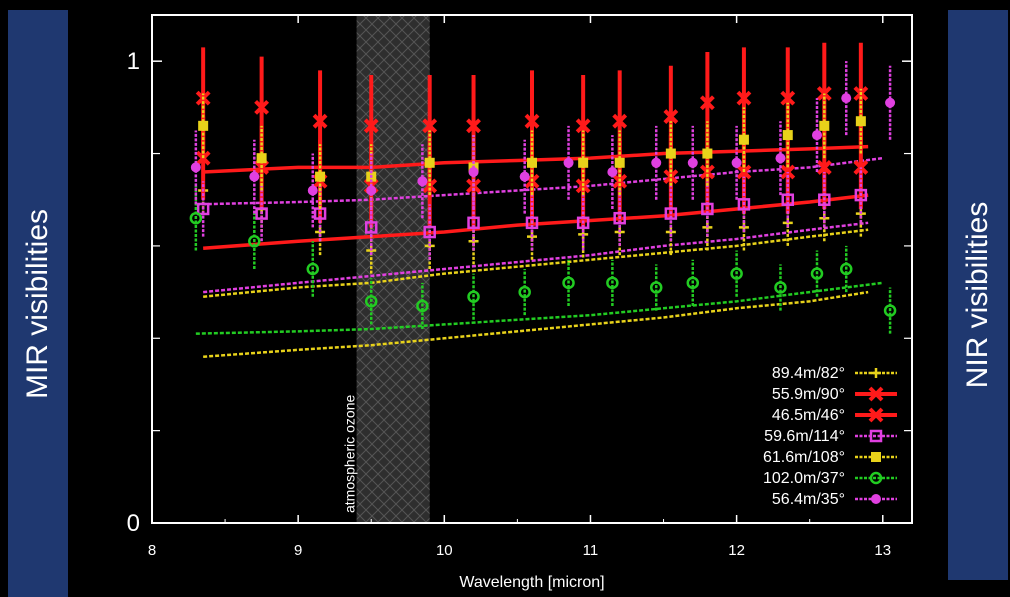 Image resolution: width=1010 pixels, height=597 pixels. I want to click on legend-label: 59.6m/114°, so click(804, 436).